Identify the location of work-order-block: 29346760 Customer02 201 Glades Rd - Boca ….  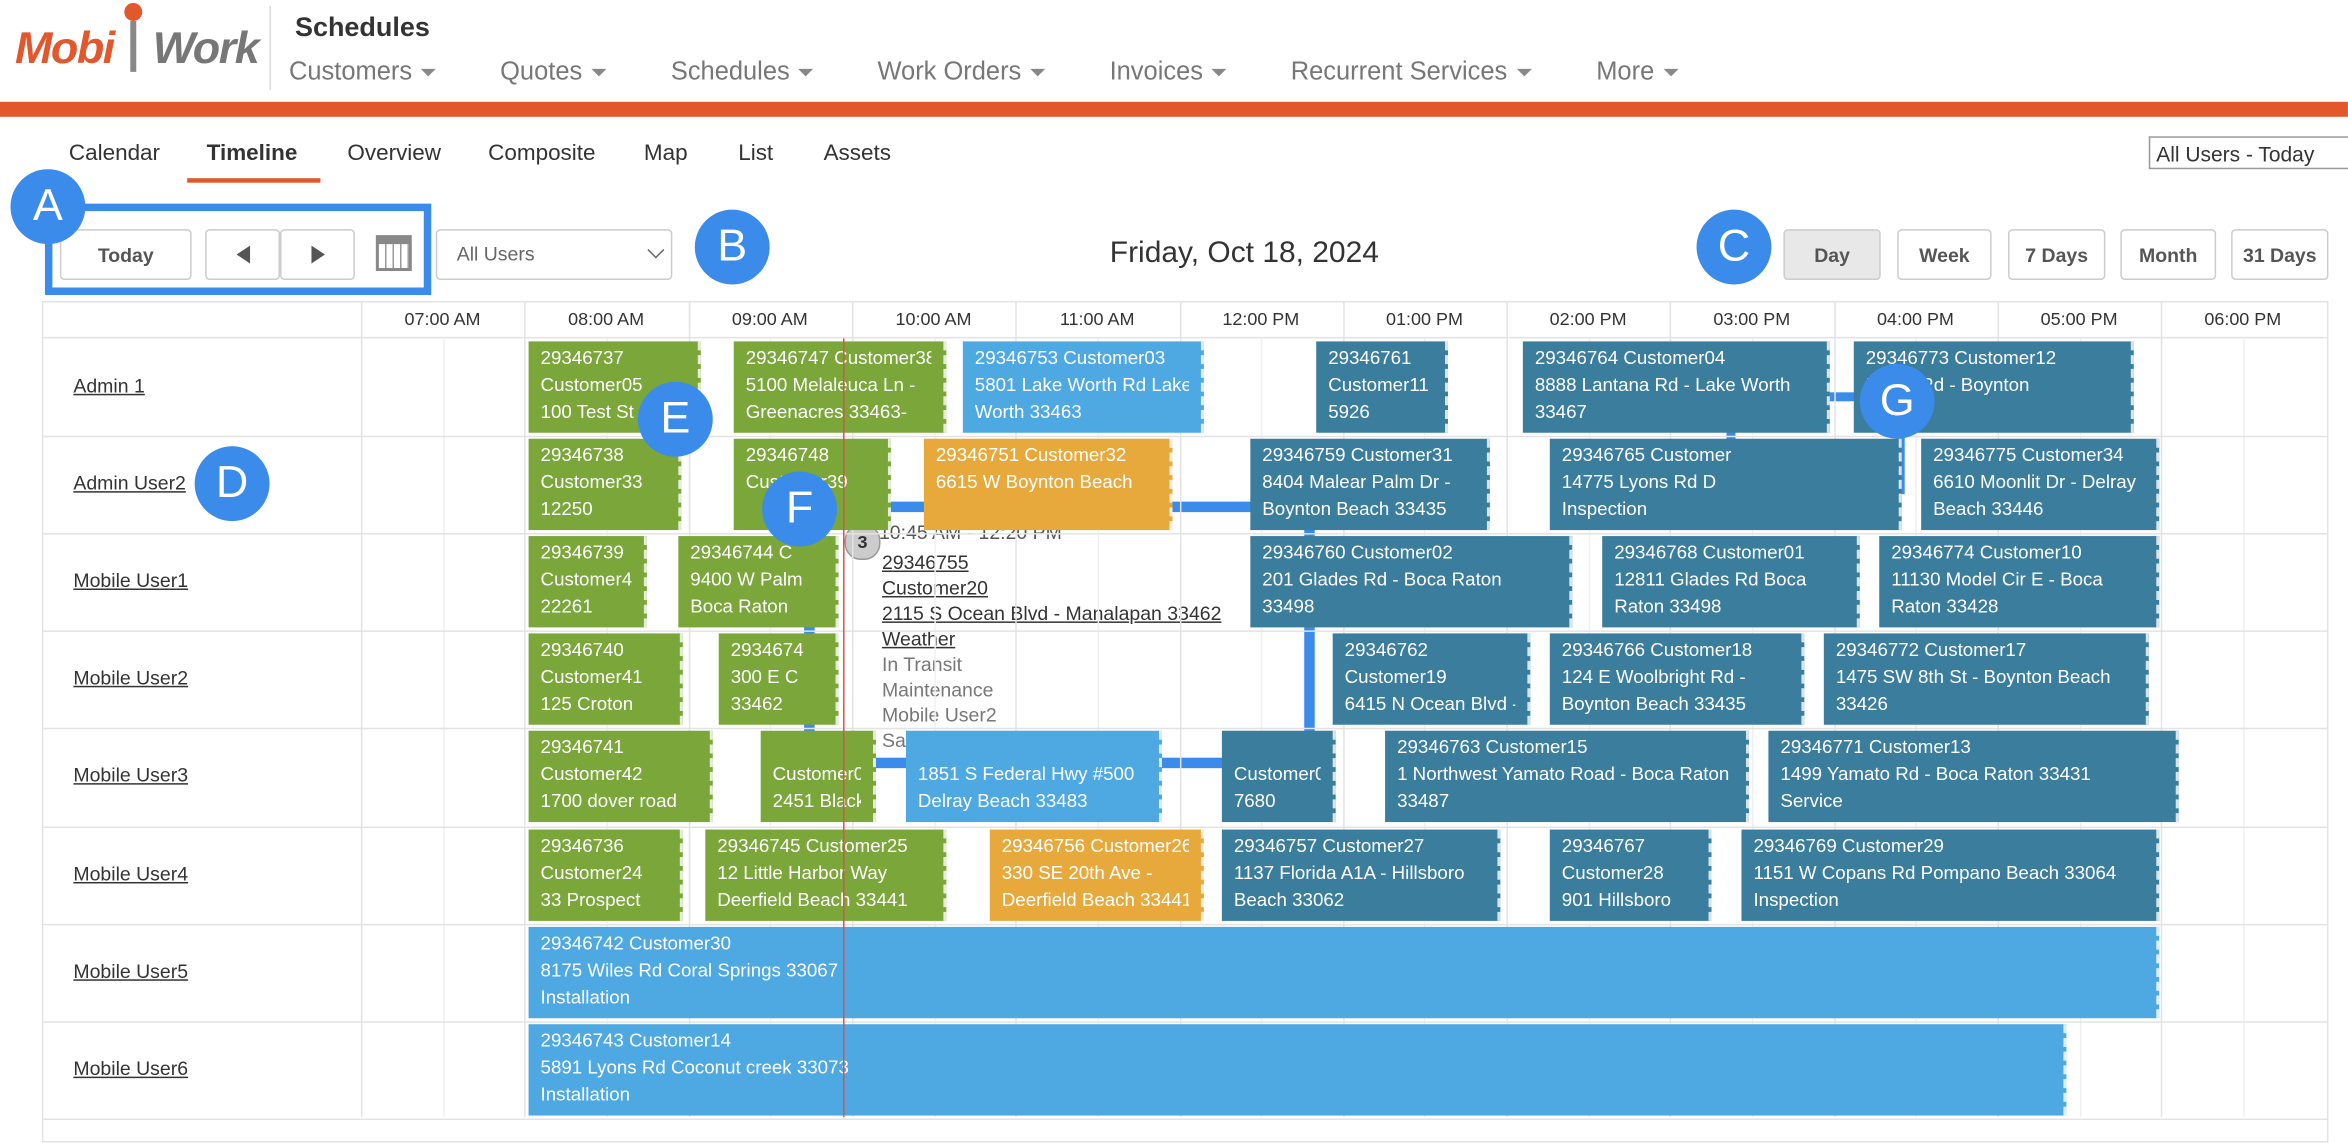
(1411, 582).